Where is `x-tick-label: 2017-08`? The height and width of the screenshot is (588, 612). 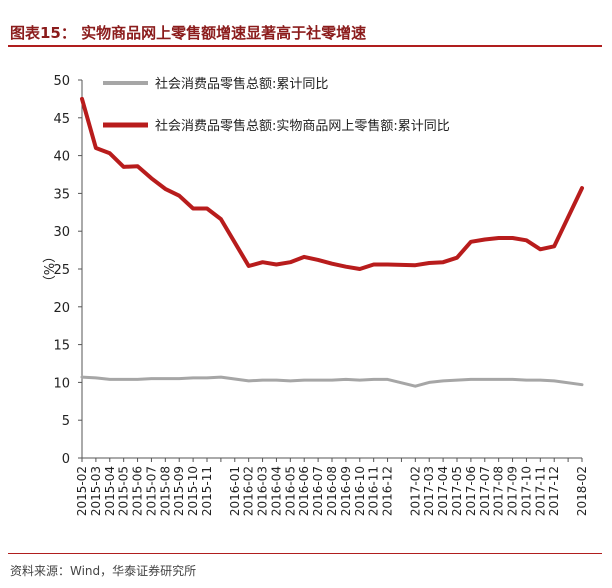 x-tick-label: 2017-08 is located at coordinates (499, 491).